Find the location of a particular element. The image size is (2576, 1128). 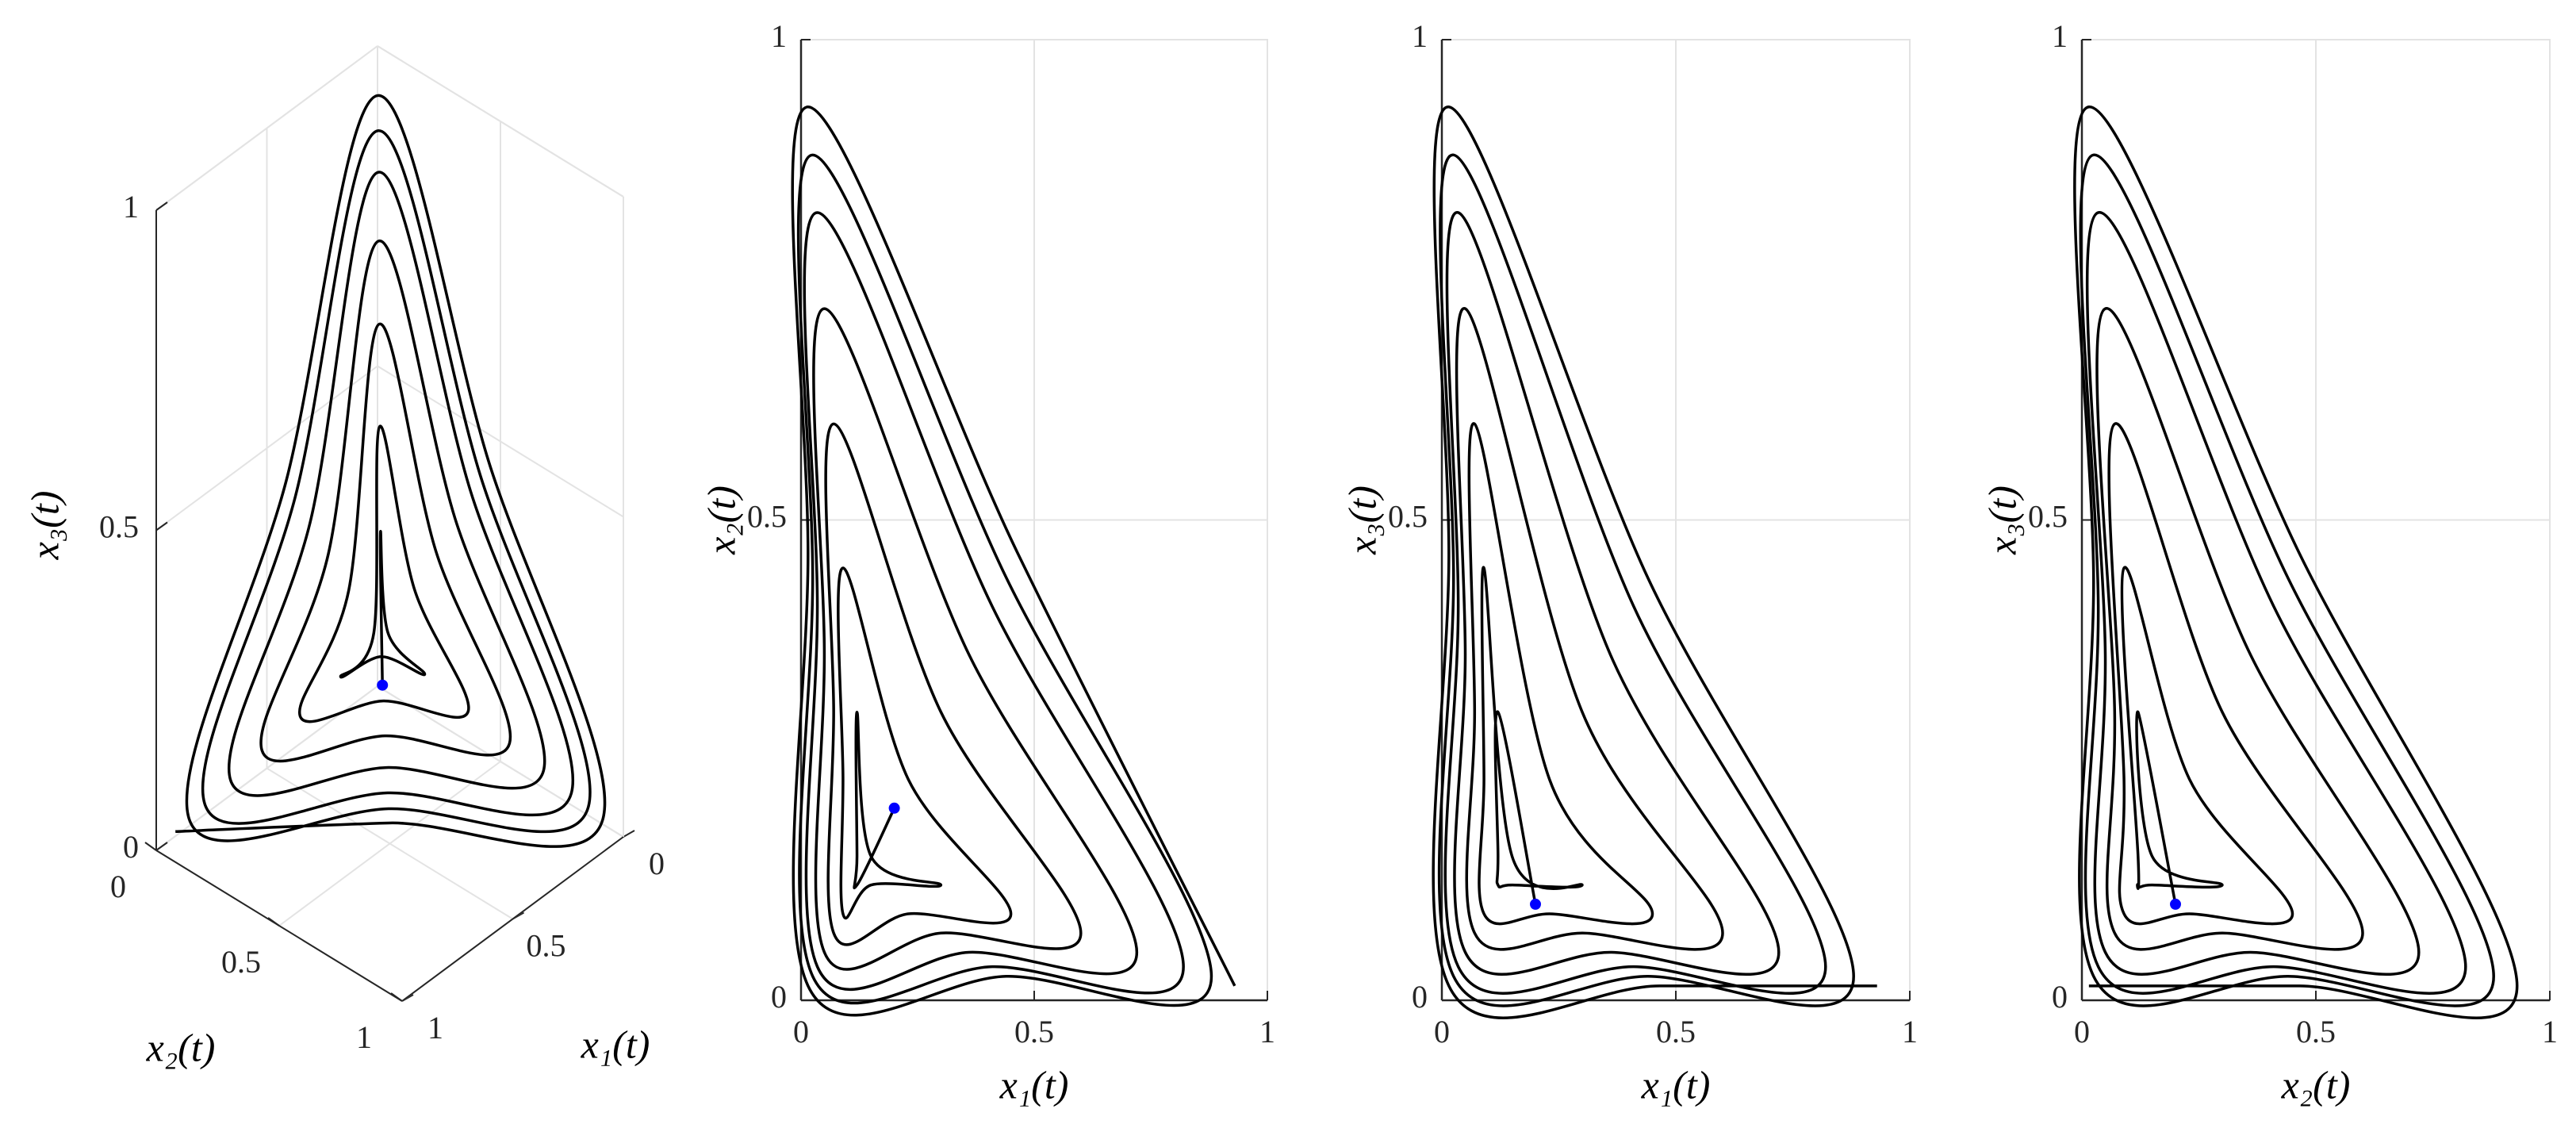

z-tick-label: 0 is located at coordinates (131, 847).